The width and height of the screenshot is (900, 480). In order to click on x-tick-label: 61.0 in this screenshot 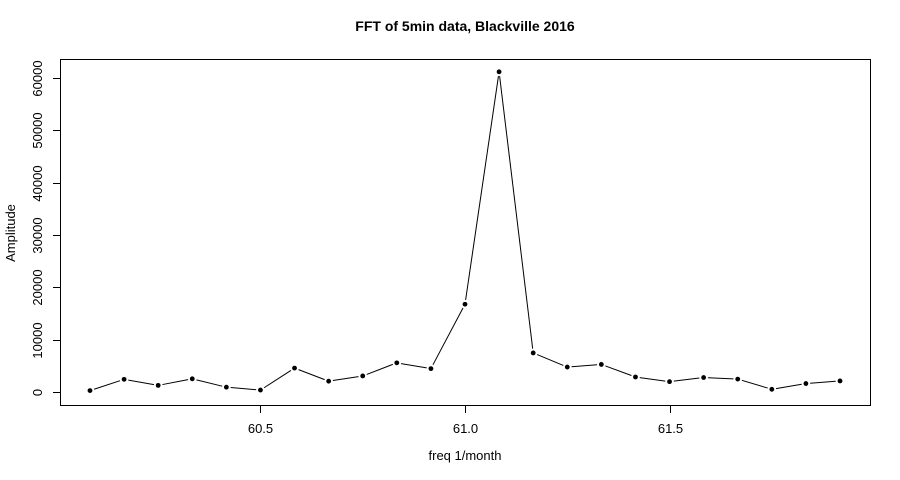, I will do `click(465, 428)`.